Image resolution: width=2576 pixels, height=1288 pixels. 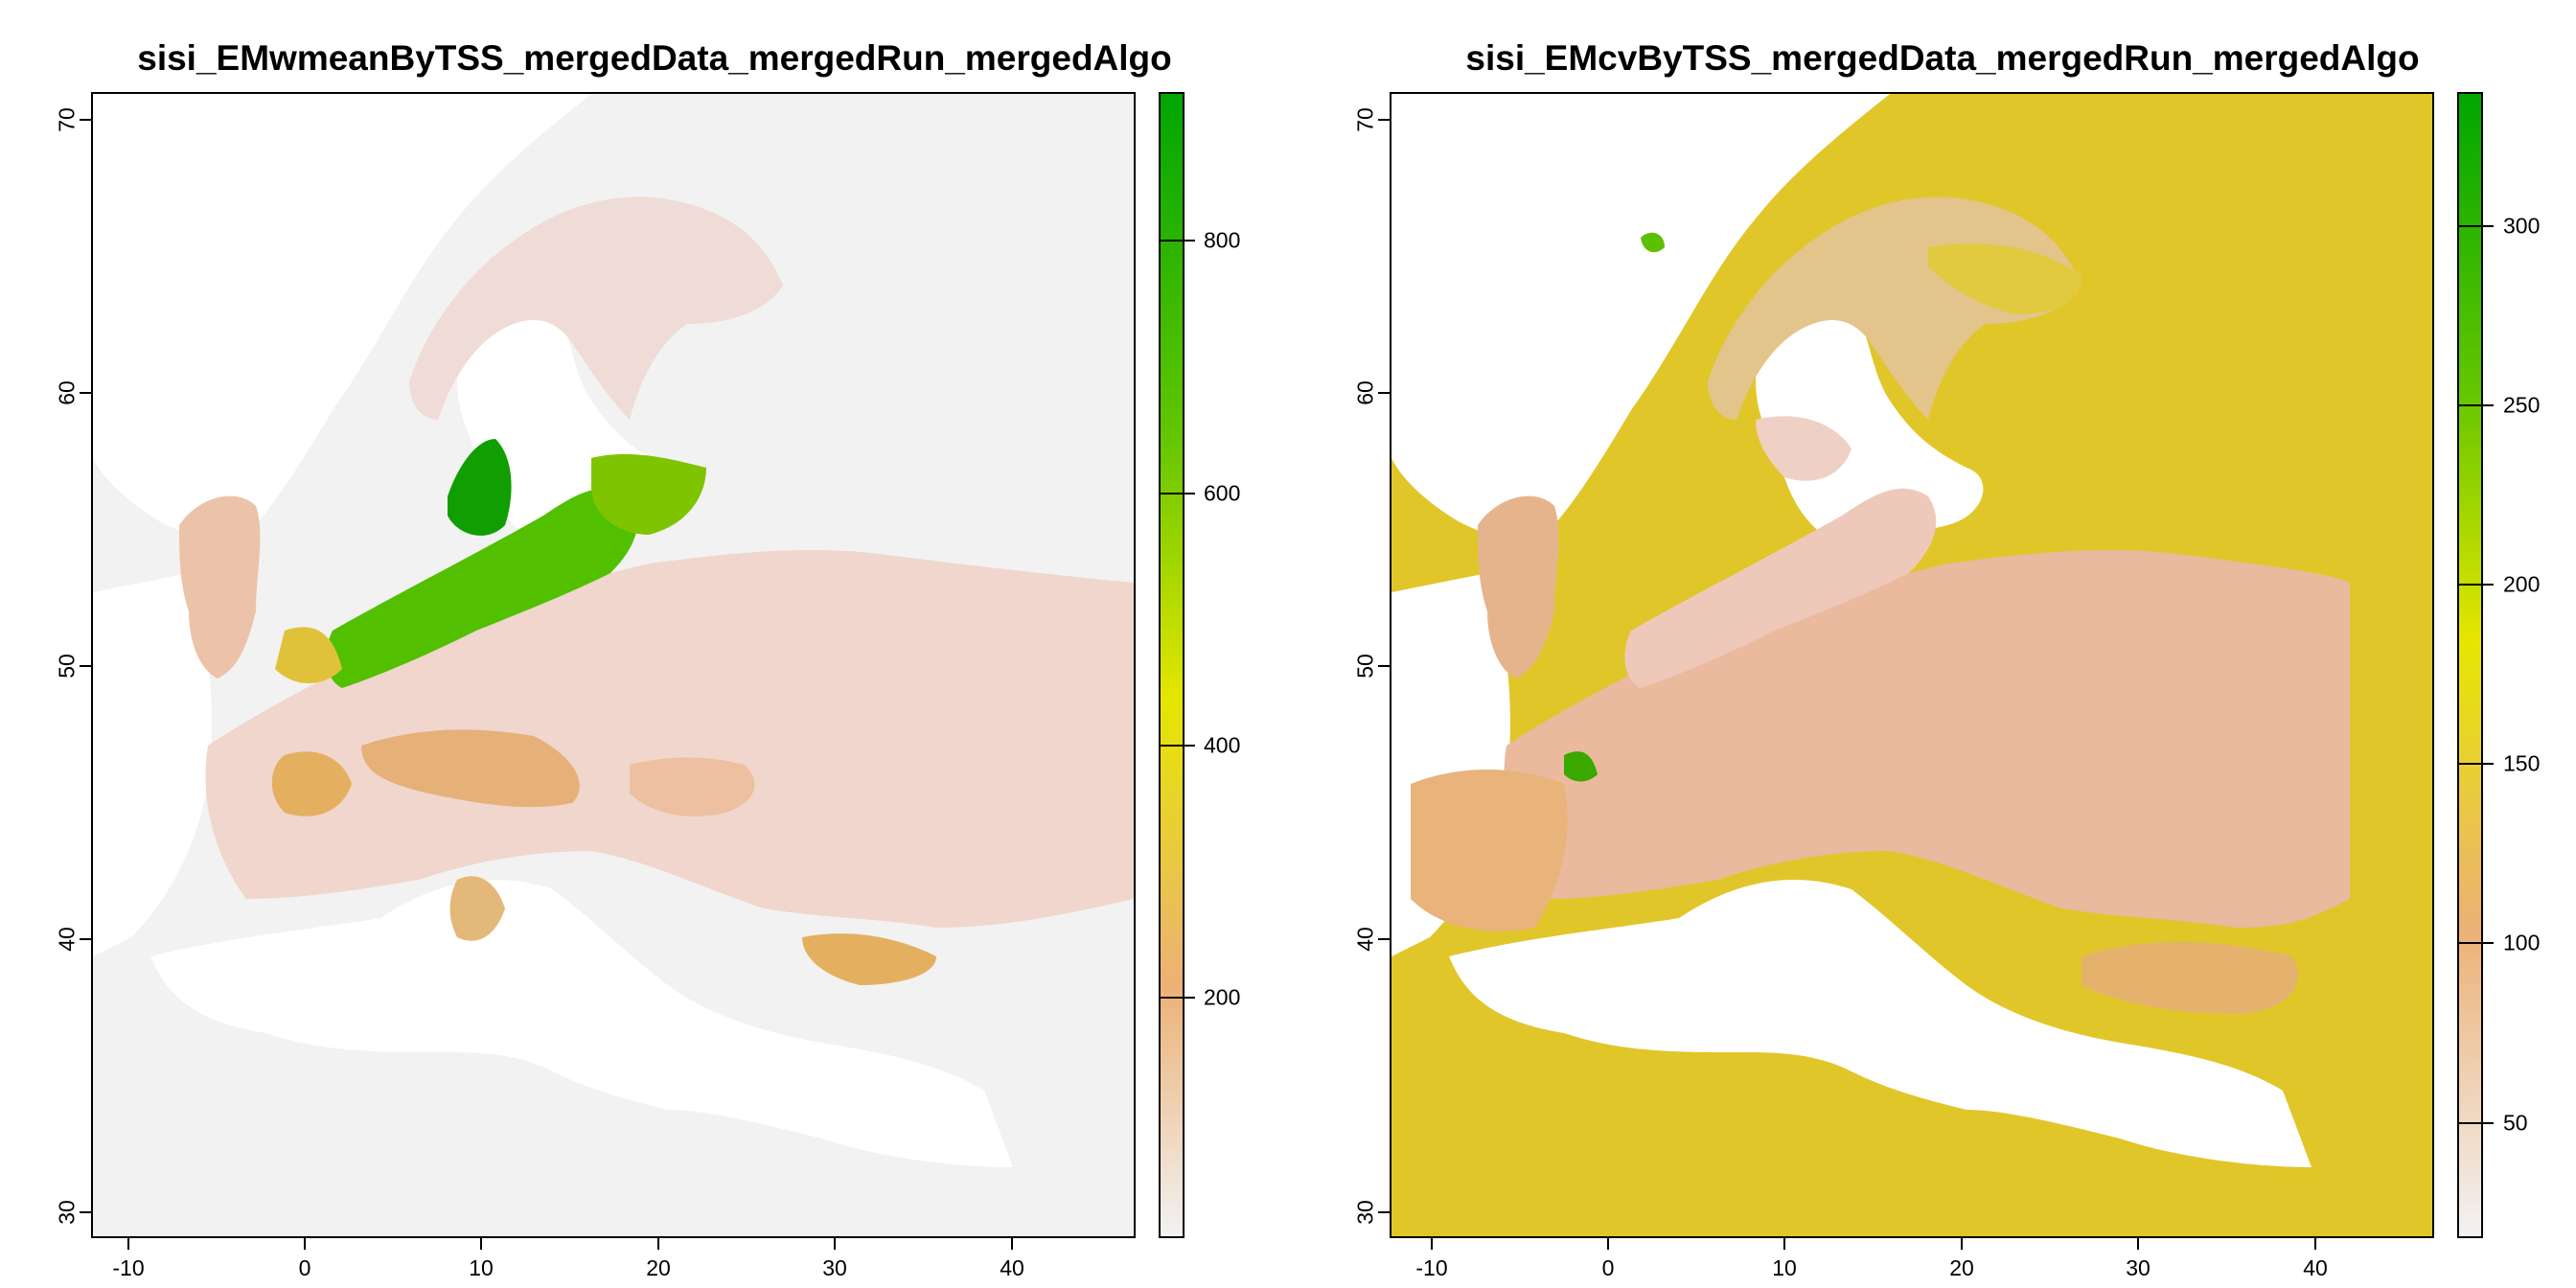 What do you see at coordinates (2522, 942) in the screenshot?
I see `legend-tick-label: 100` at bounding box center [2522, 942].